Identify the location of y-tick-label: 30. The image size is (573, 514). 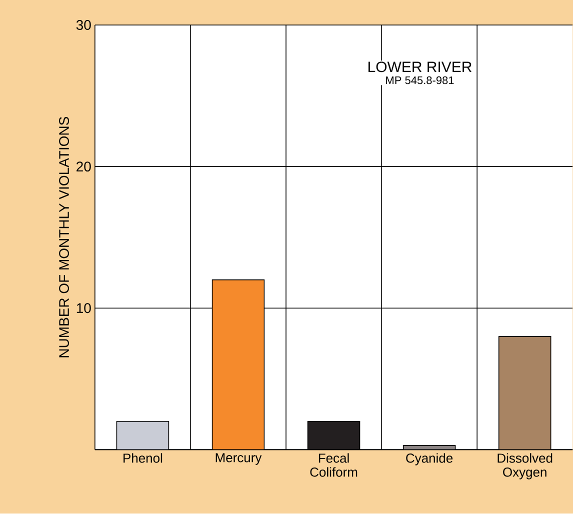
(83, 25).